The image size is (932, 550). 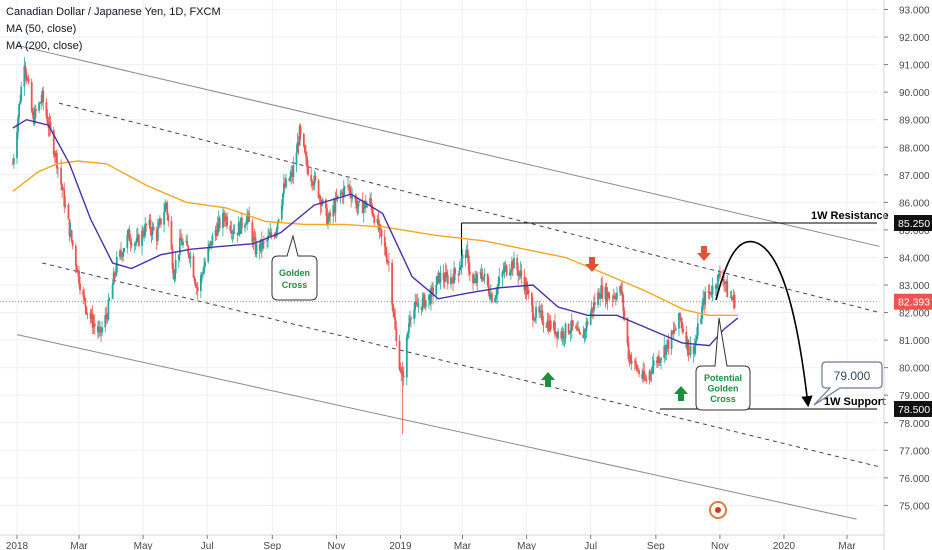 What do you see at coordinates (914, 121) in the screenshot?
I see `price-tick-label: 89.000` at bounding box center [914, 121].